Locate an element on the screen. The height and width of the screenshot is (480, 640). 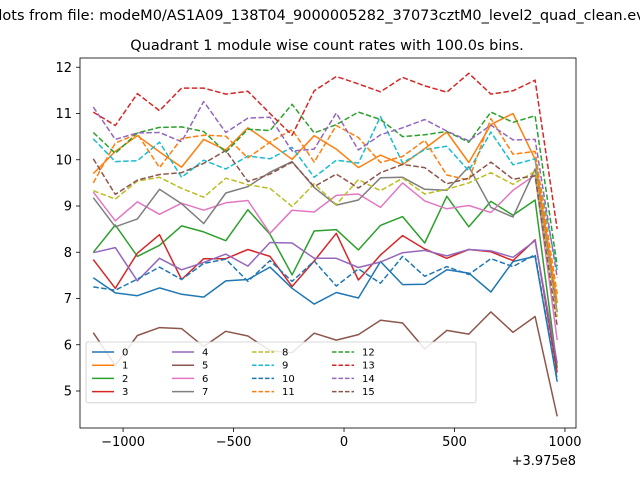
y-tick-label: 7 is located at coordinates (68, 299).